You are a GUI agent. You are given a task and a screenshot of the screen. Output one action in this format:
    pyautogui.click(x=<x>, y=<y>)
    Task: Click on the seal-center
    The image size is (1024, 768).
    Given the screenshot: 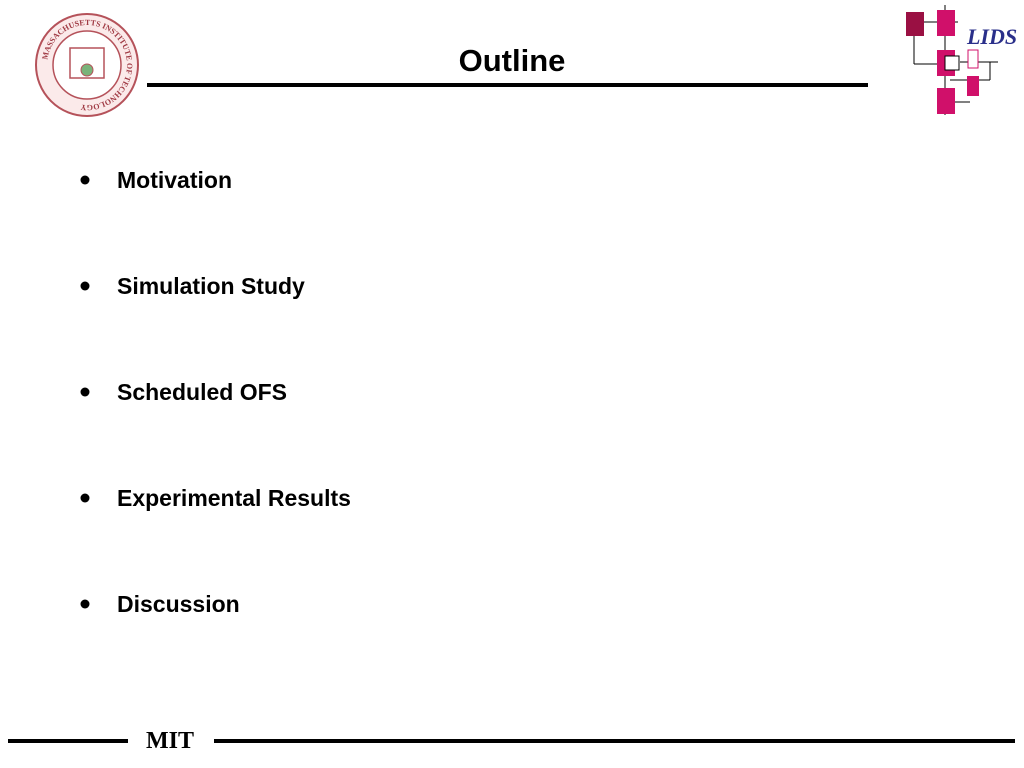 What is the action you would take?
    pyautogui.click(x=87, y=70)
    